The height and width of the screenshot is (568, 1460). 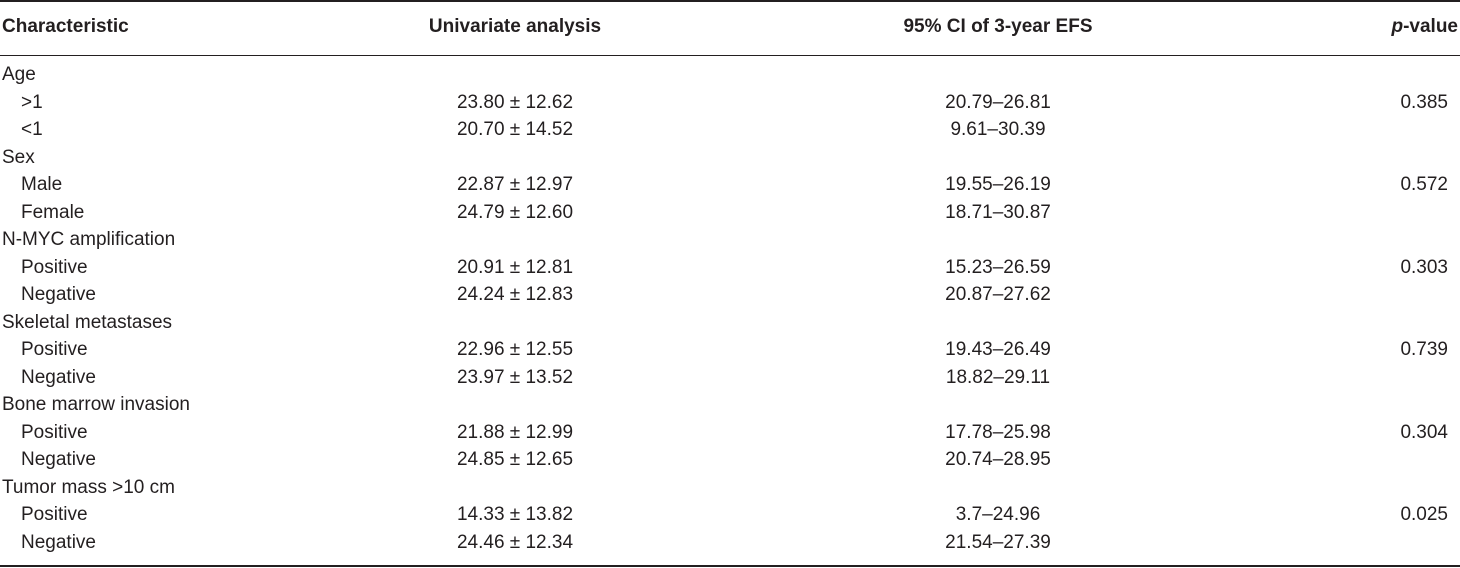 I want to click on cell-ci: 19.55–26.19, so click(x=998, y=184).